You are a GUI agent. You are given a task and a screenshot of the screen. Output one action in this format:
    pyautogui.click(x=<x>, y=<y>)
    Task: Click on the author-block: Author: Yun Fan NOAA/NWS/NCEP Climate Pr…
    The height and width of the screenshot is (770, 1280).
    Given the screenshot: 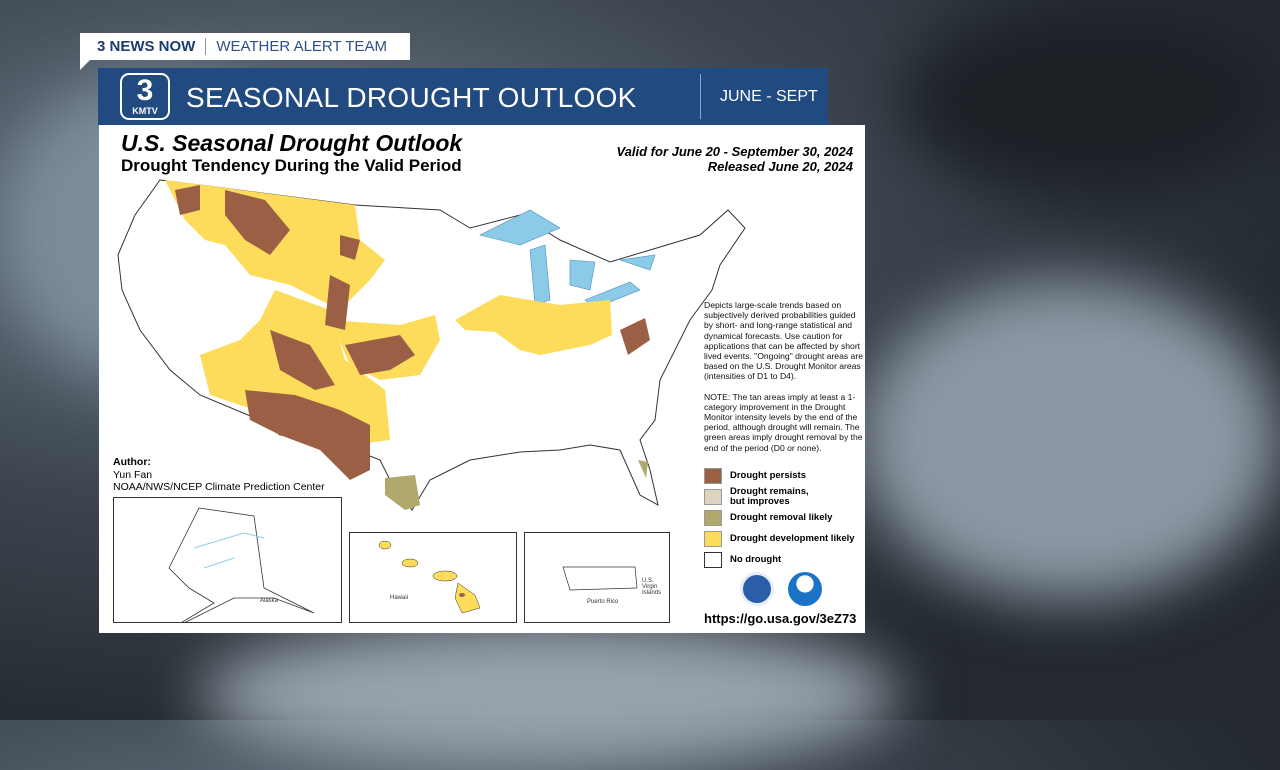 What is the action you would take?
    pyautogui.click(x=219, y=475)
    